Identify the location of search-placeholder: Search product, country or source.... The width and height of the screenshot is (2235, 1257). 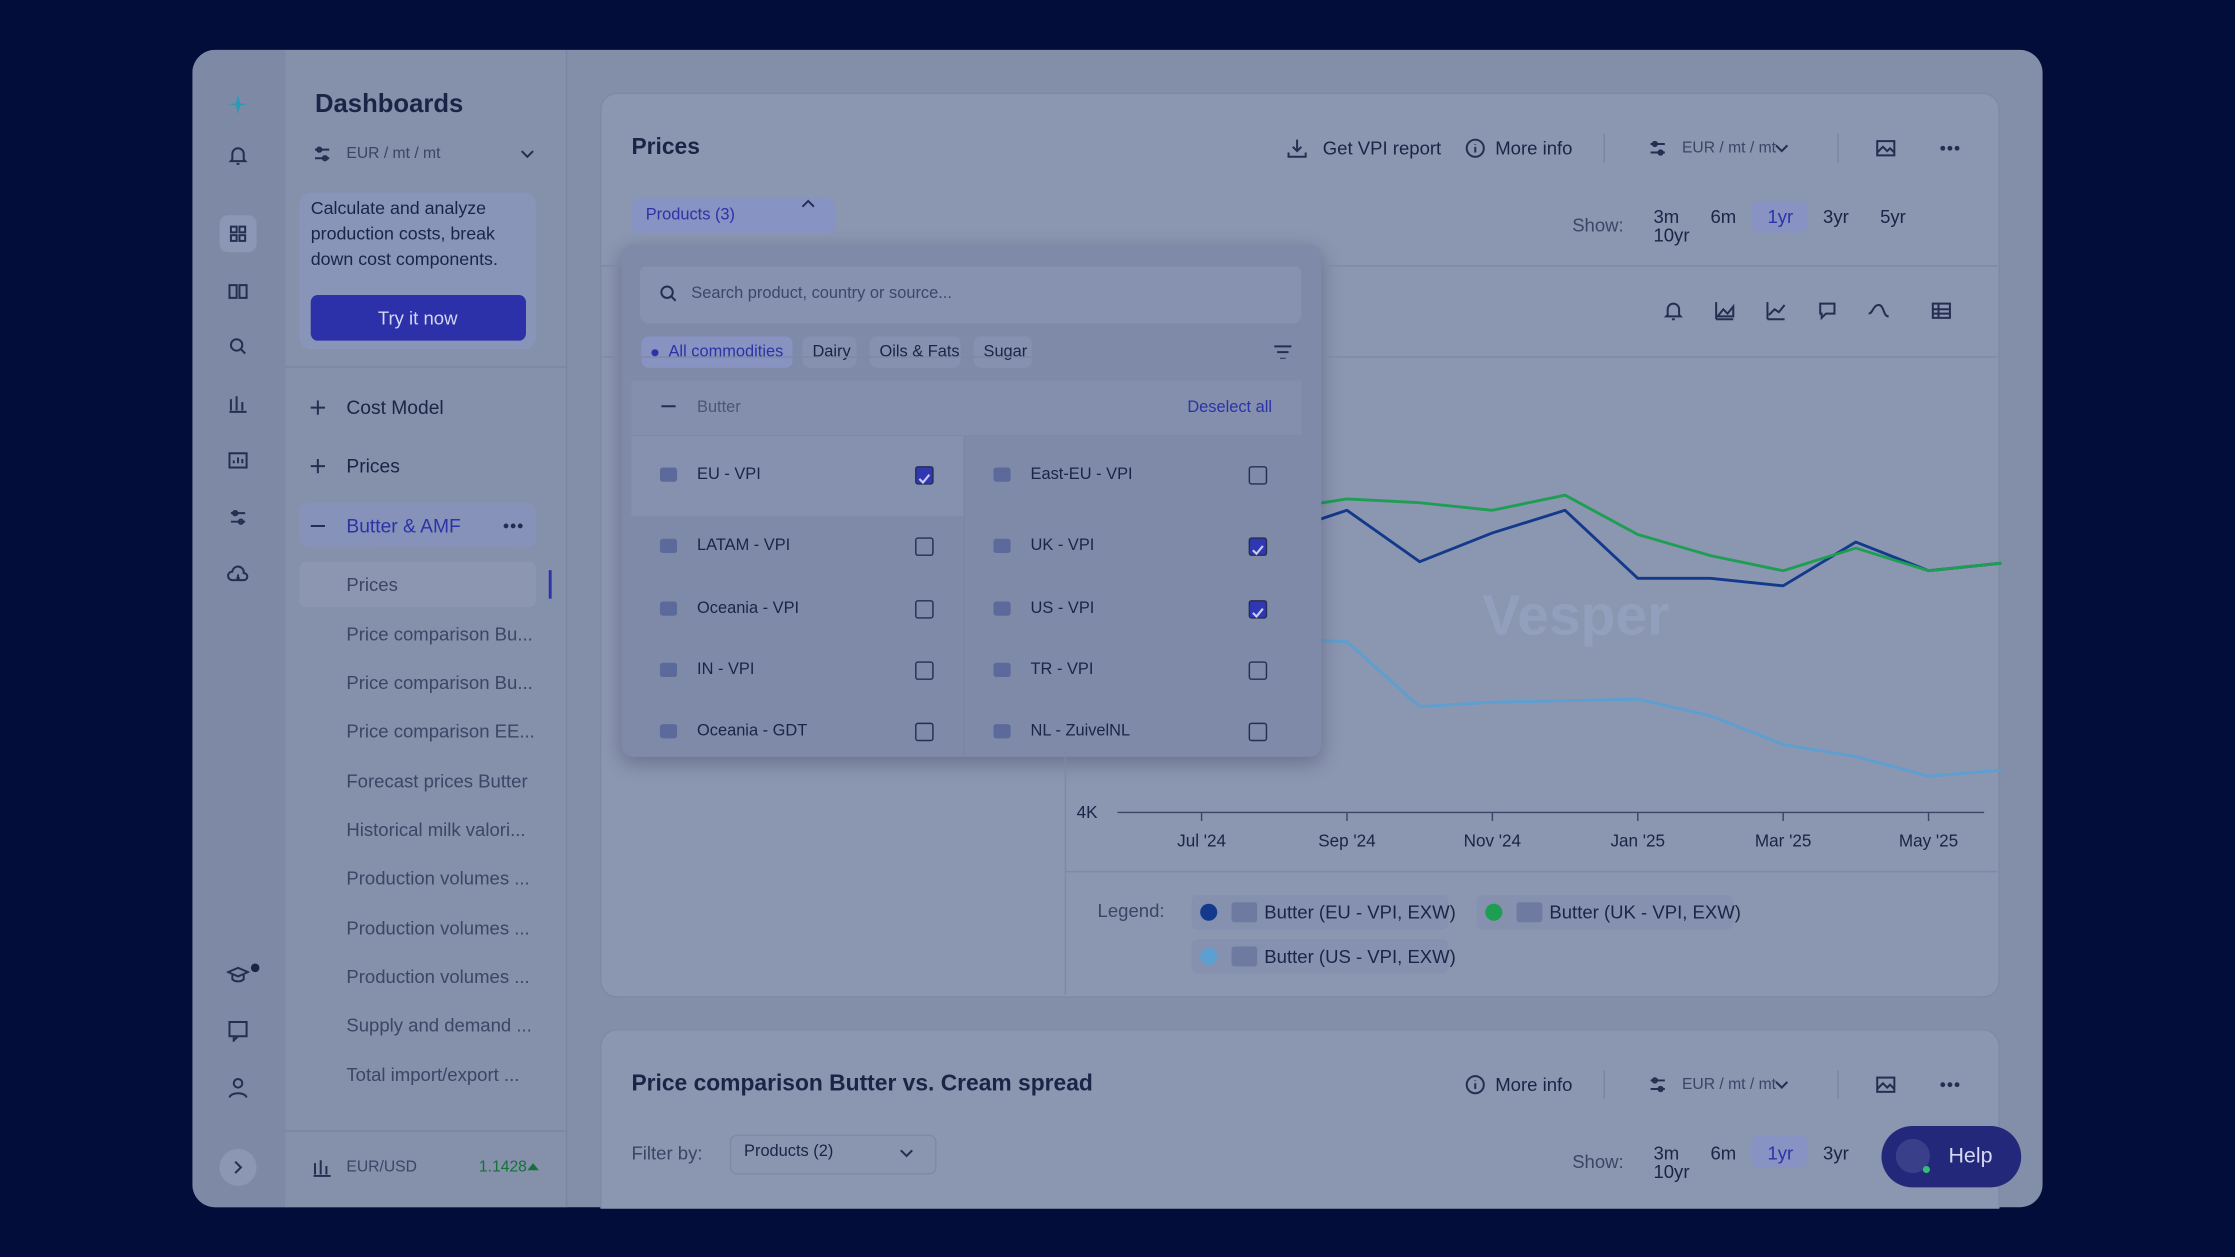
(821, 294).